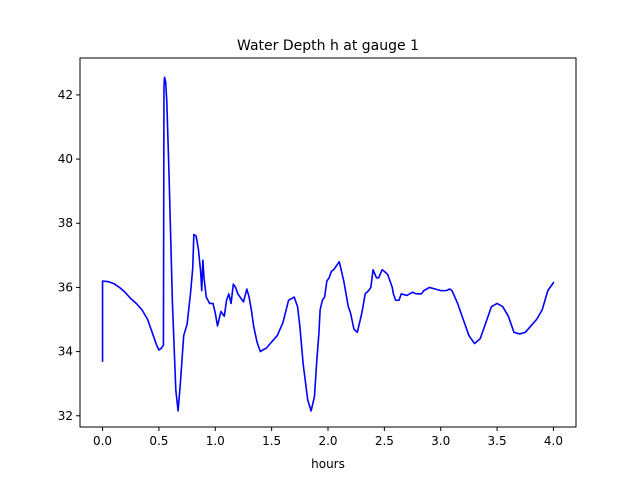 Image resolution: width=640 pixels, height=480 pixels. What do you see at coordinates (65, 416) in the screenshot?
I see `y-tick-label: 32` at bounding box center [65, 416].